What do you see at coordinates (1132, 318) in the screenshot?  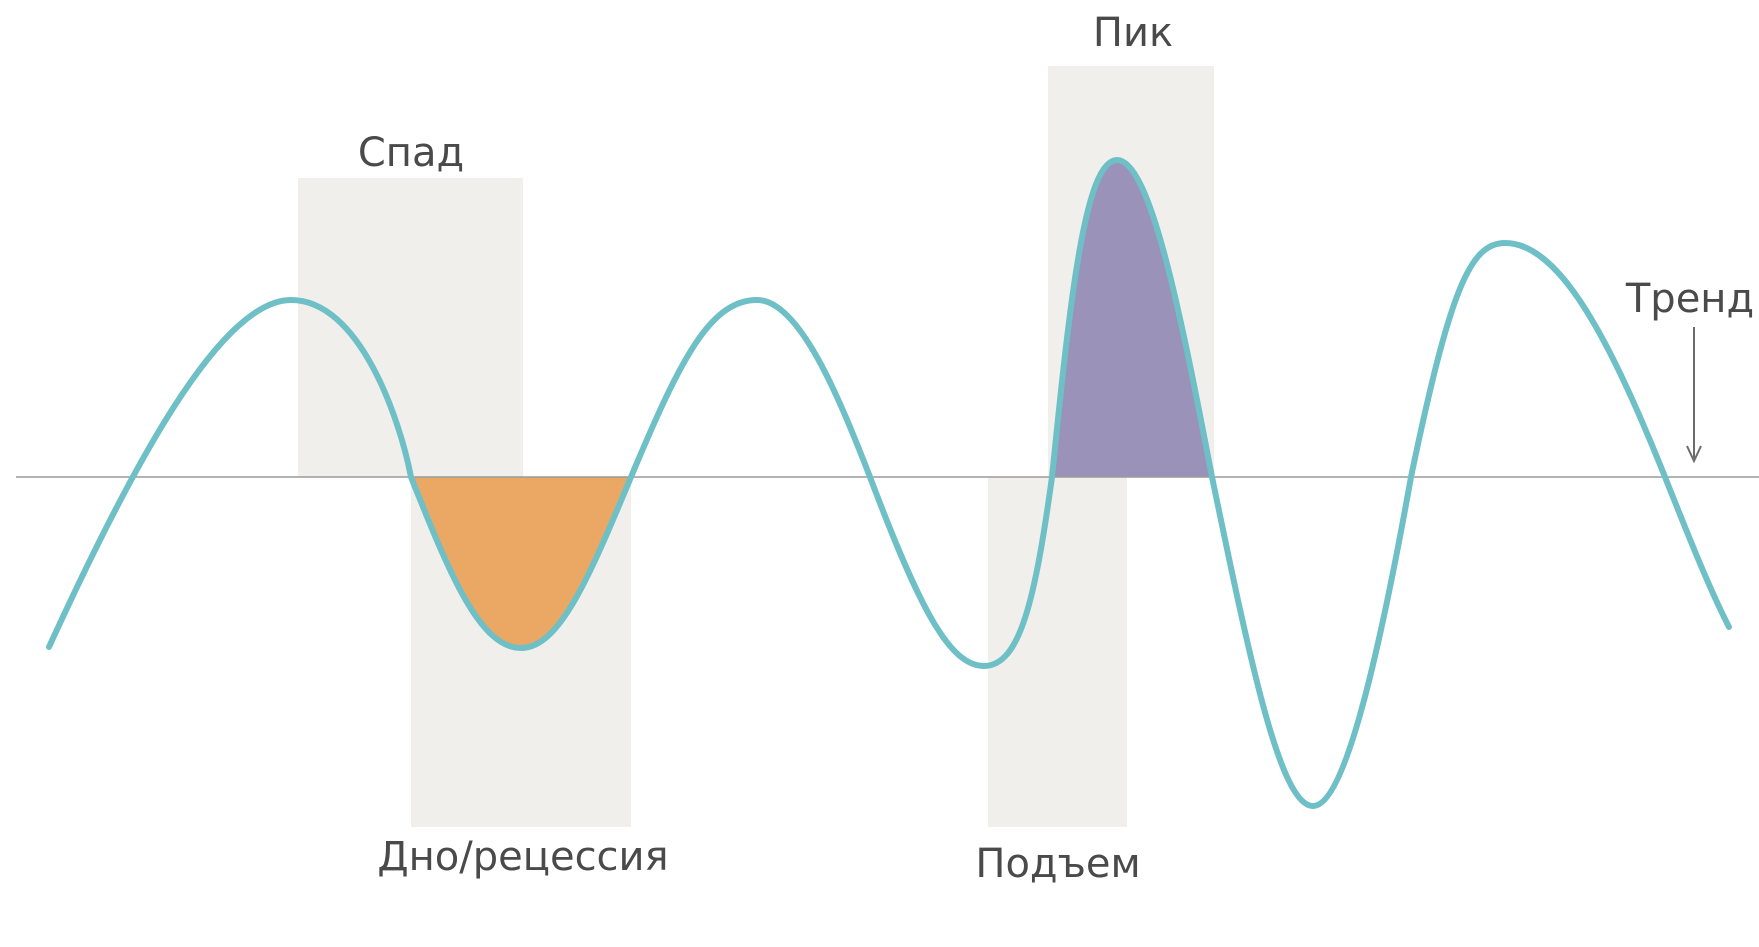 I see `peak-fill` at bounding box center [1132, 318].